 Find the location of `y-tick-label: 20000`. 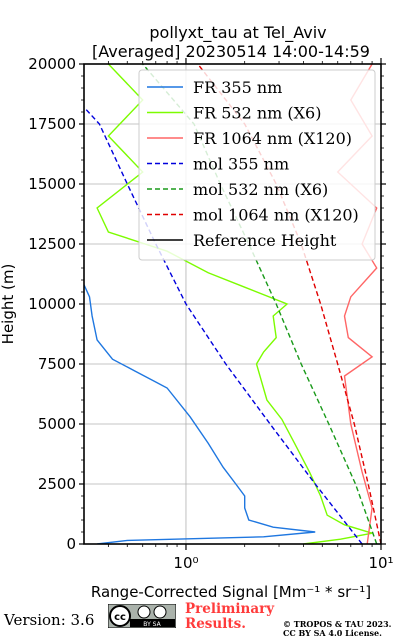

y-tick-label: 20000 is located at coordinates (52, 64).